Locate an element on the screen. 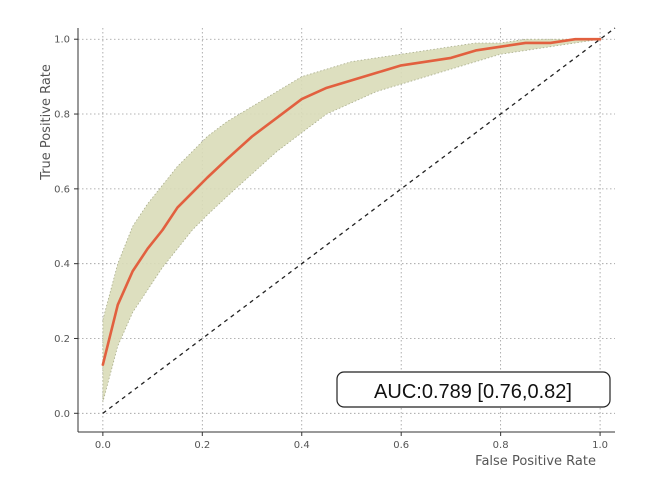 The image size is (652, 502). y-tick-label: 0.8 is located at coordinates (62, 115).